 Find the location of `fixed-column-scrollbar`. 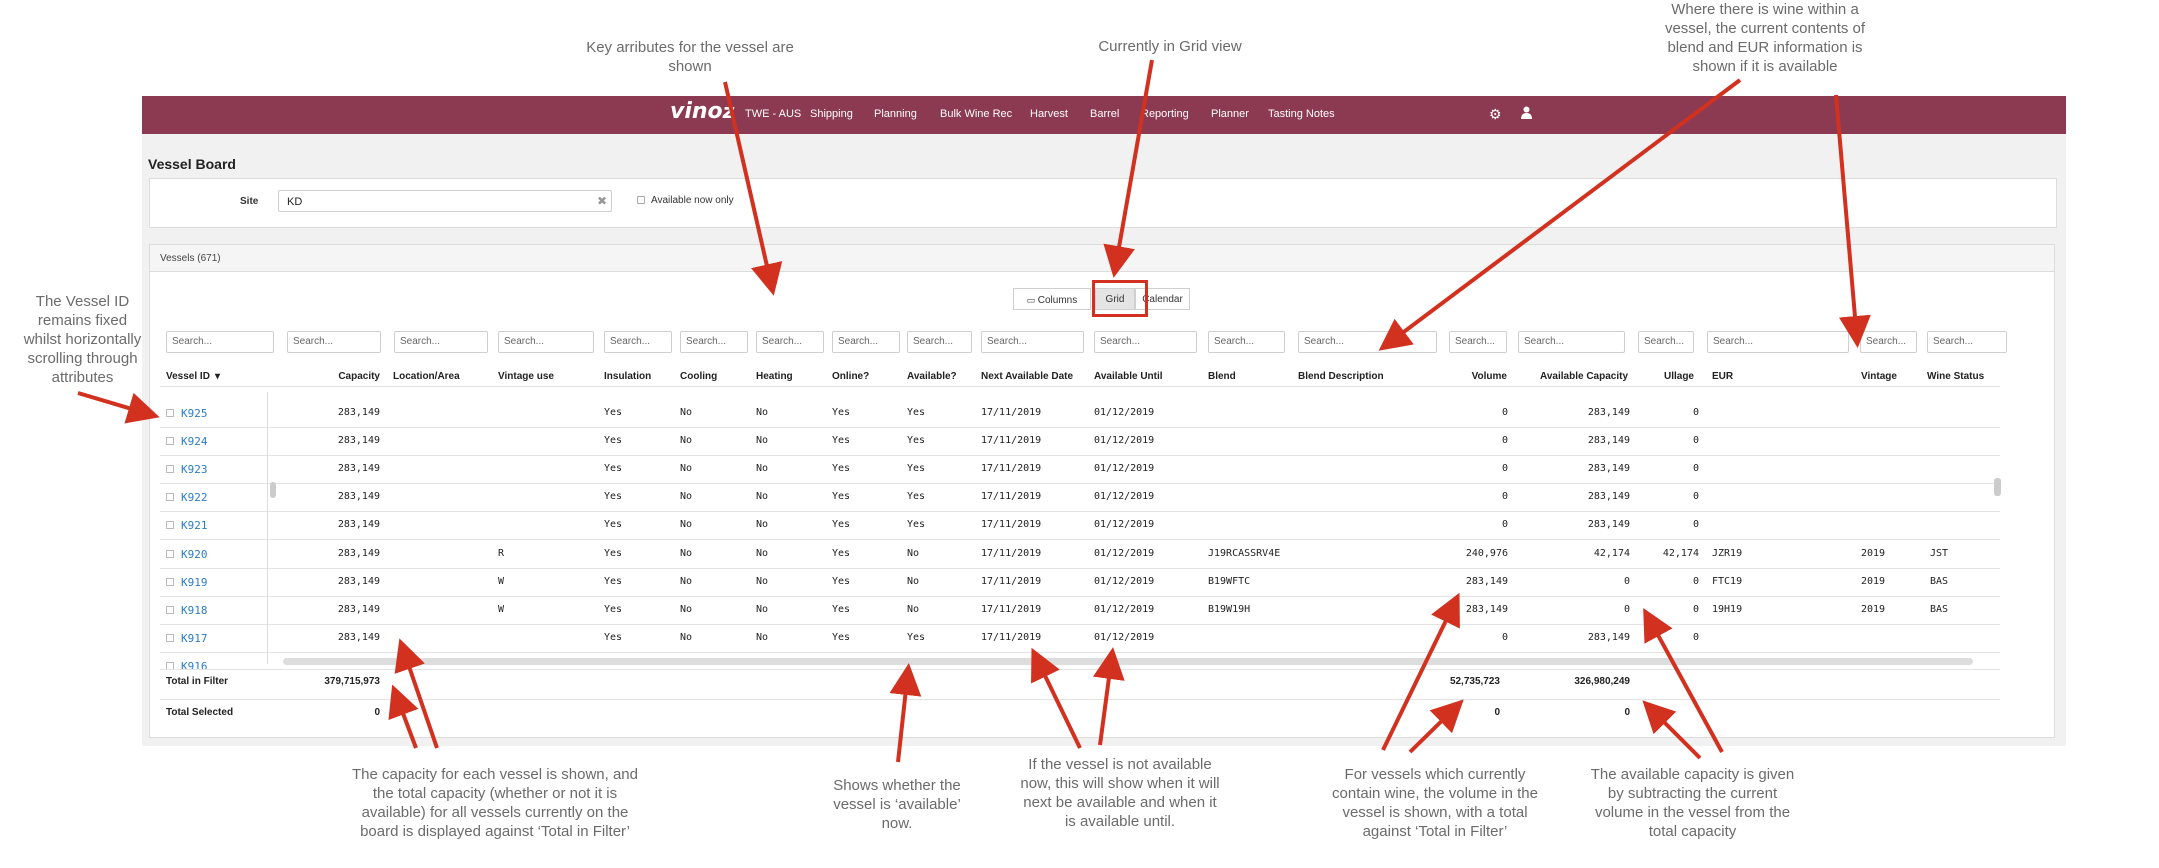

fixed-column-scrollbar is located at coordinates (273, 490).